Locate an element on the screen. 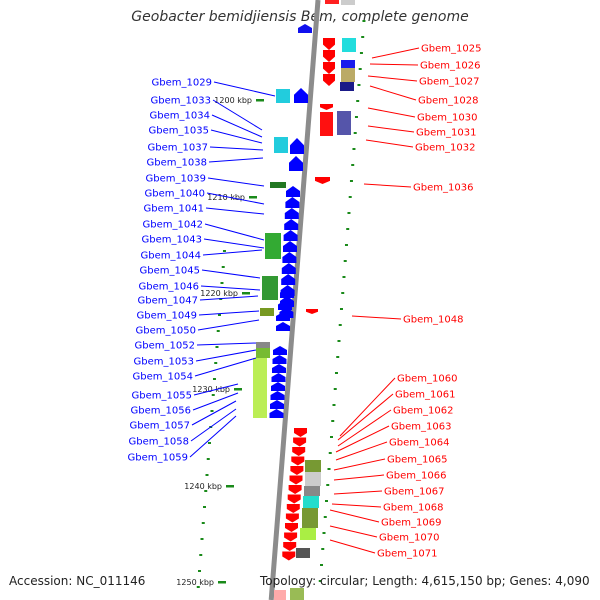 The image size is (600, 600). gene-label-forward: Gbem_1059 is located at coordinates (158, 458).